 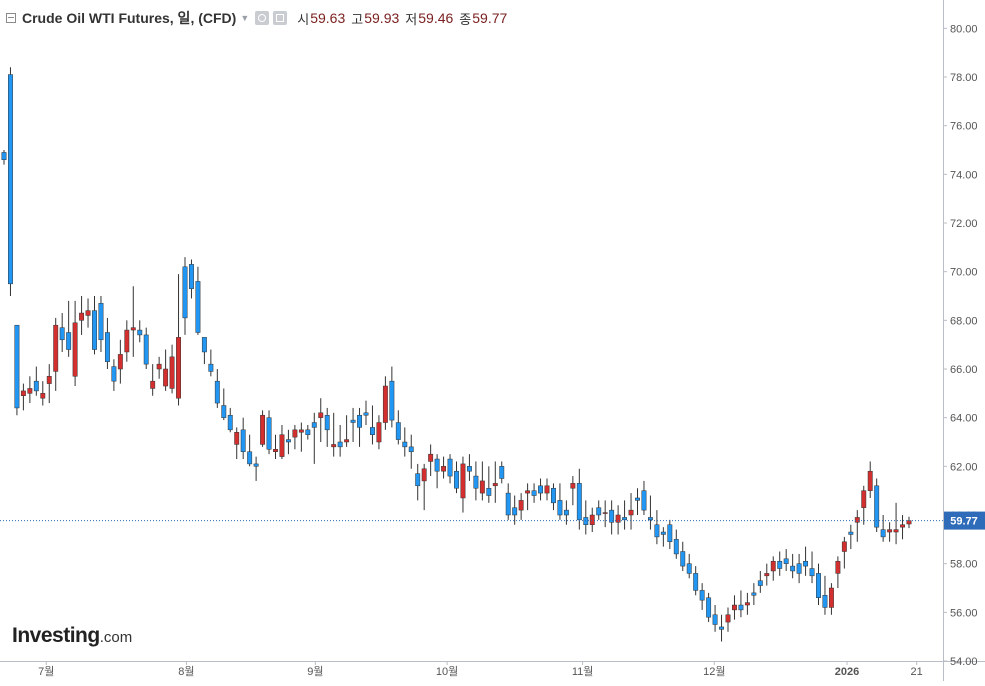 What do you see at coordinates (964, 565) in the screenshot?
I see `price-tick-label: 58.00` at bounding box center [964, 565].